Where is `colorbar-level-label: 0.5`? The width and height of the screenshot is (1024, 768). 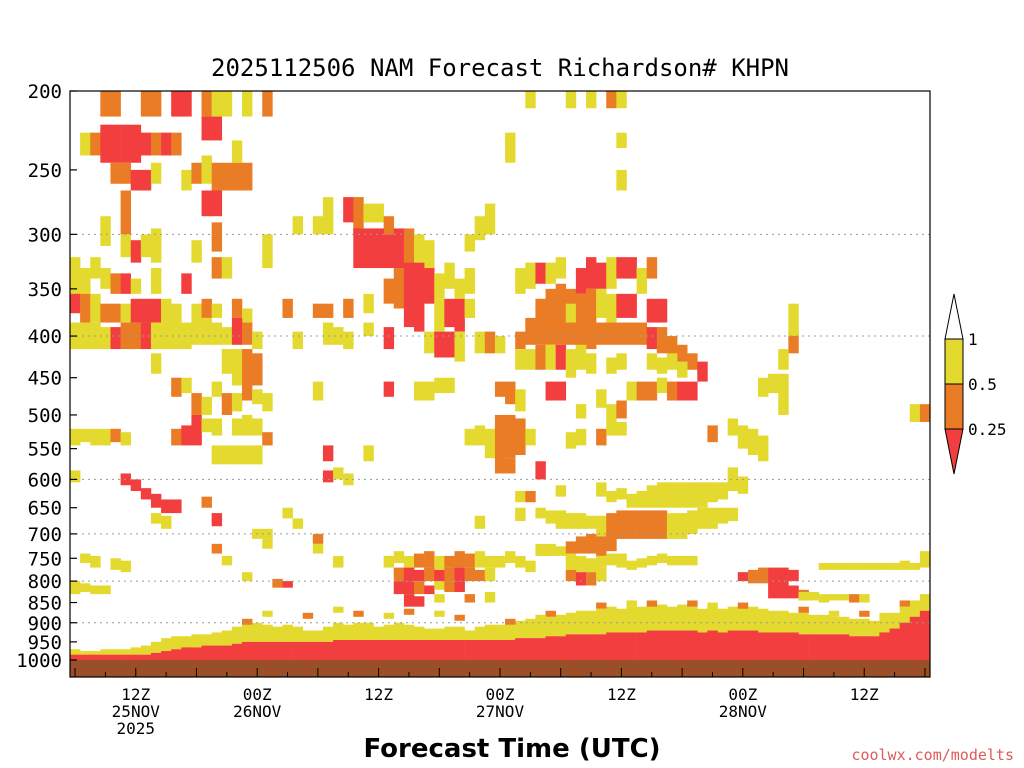 colorbar-level-label: 0.5 is located at coordinates (982, 384).